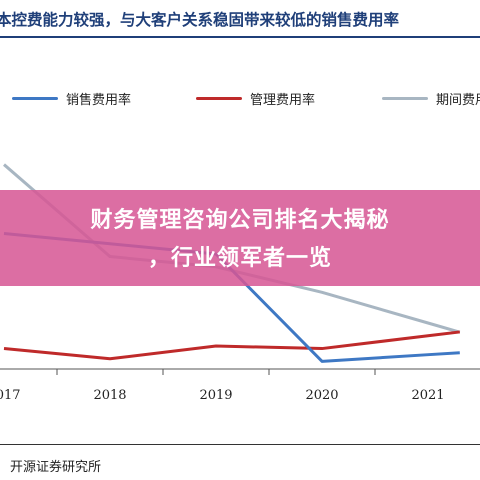 The image size is (480, 480). I want to click on chart-heading: 本控费能力较强，与大客户关系稳固带来较低的销售费用率, so click(200, 19).